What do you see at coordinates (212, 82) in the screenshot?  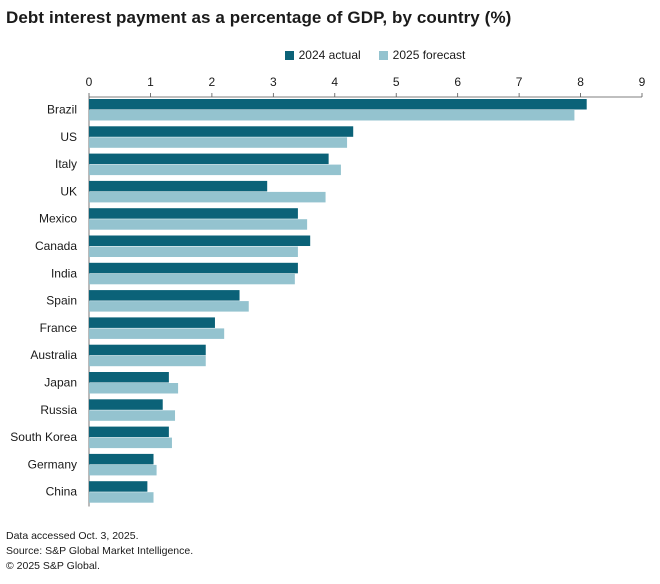 I see `x-tick-label: 2` at bounding box center [212, 82].